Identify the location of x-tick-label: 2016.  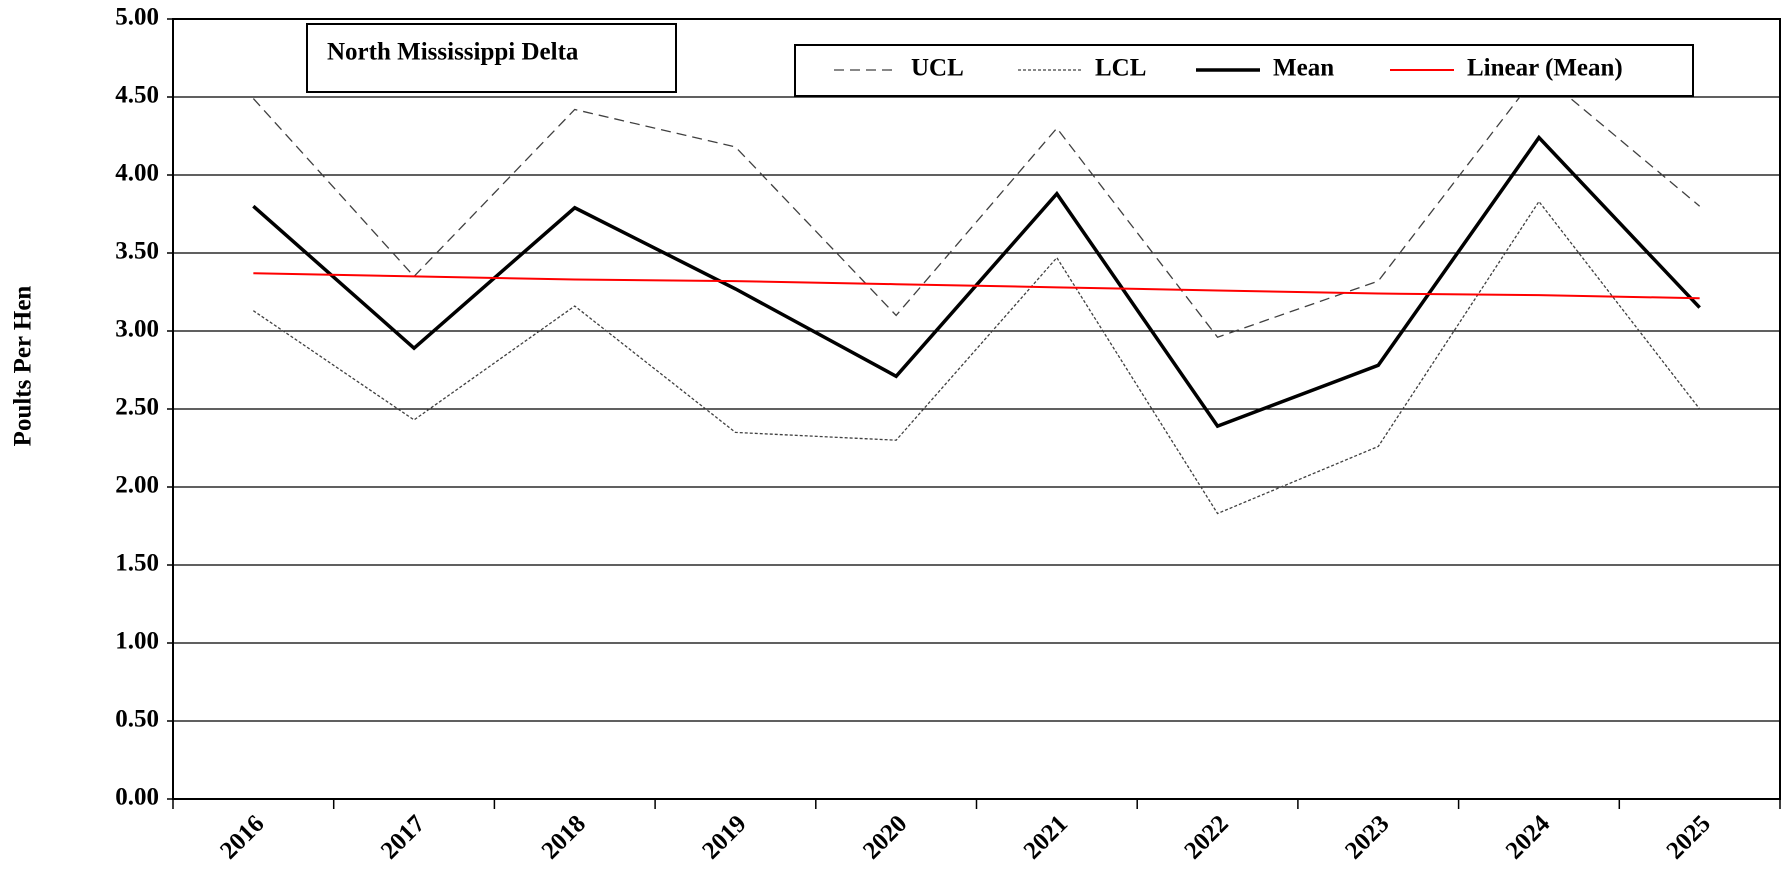
(242, 837).